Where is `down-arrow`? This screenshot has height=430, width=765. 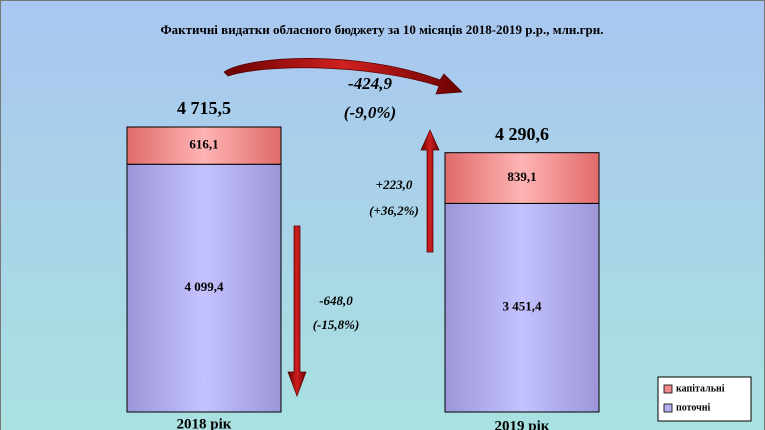
down-arrow is located at coordinates (297, 311).